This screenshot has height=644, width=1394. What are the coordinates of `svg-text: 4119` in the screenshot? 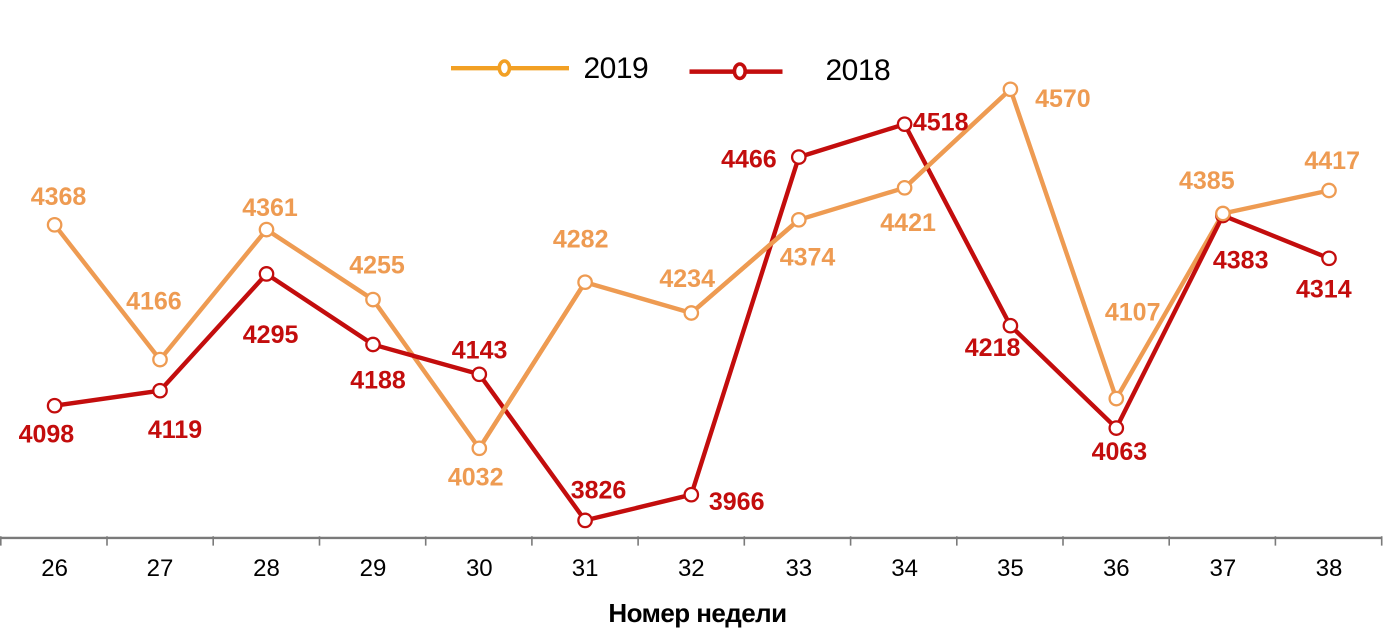 It's located at (175, 430).